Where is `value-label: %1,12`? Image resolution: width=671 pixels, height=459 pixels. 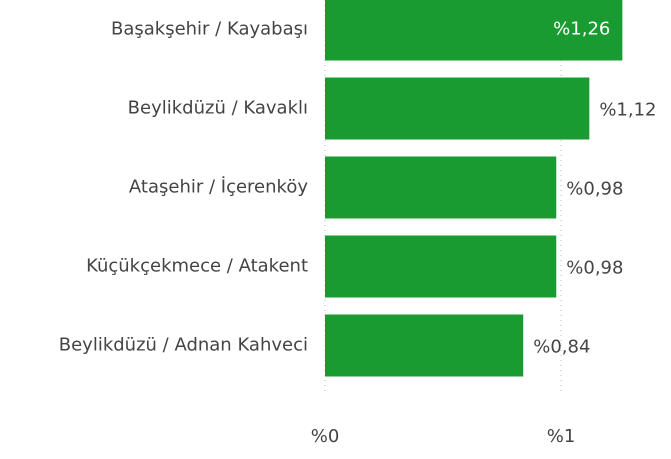 value-label: %1,12 is located at coordinates (627, 110).